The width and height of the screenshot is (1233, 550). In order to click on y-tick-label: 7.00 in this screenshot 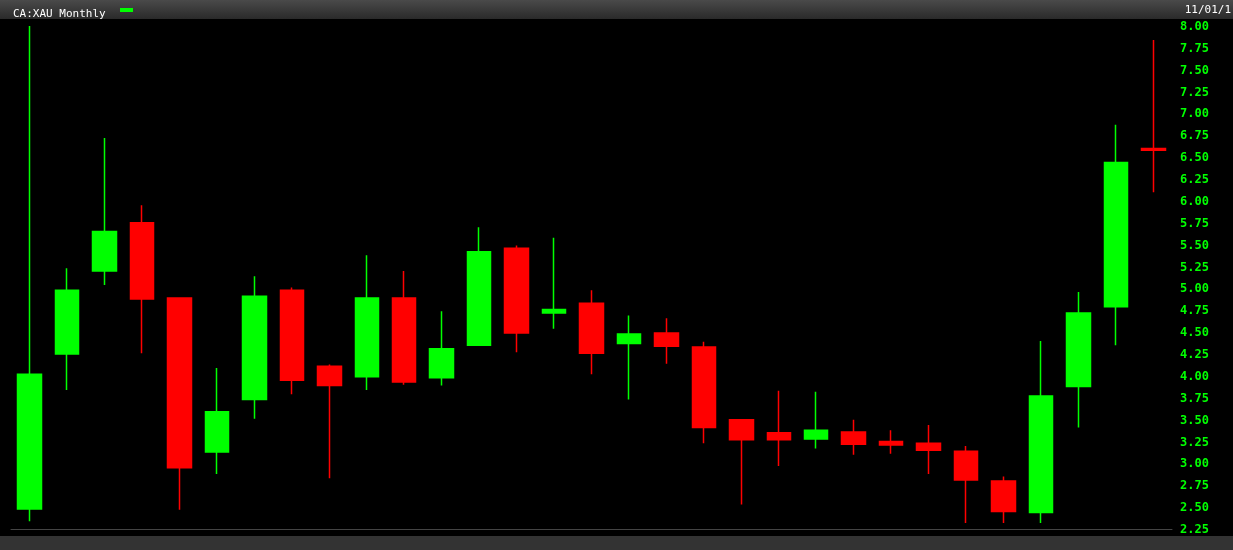, I will do `click(1194, 113)`.